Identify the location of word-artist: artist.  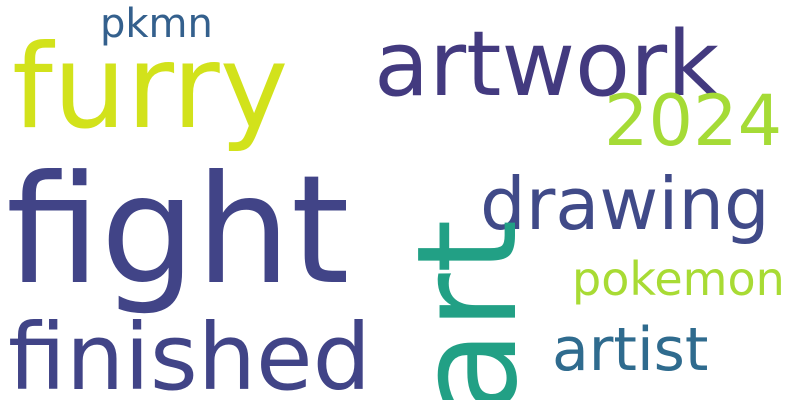
(630, 350).